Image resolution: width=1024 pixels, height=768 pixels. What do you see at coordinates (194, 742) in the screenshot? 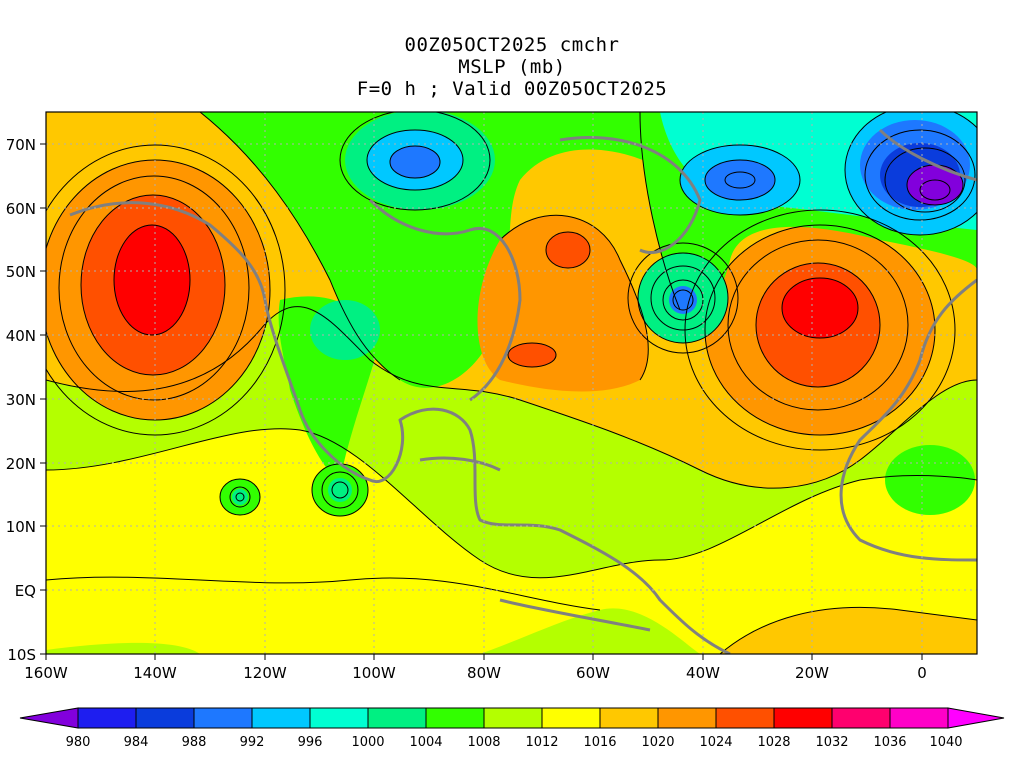
I see `colorbar-label: 988` at bounding box center [194, 742].